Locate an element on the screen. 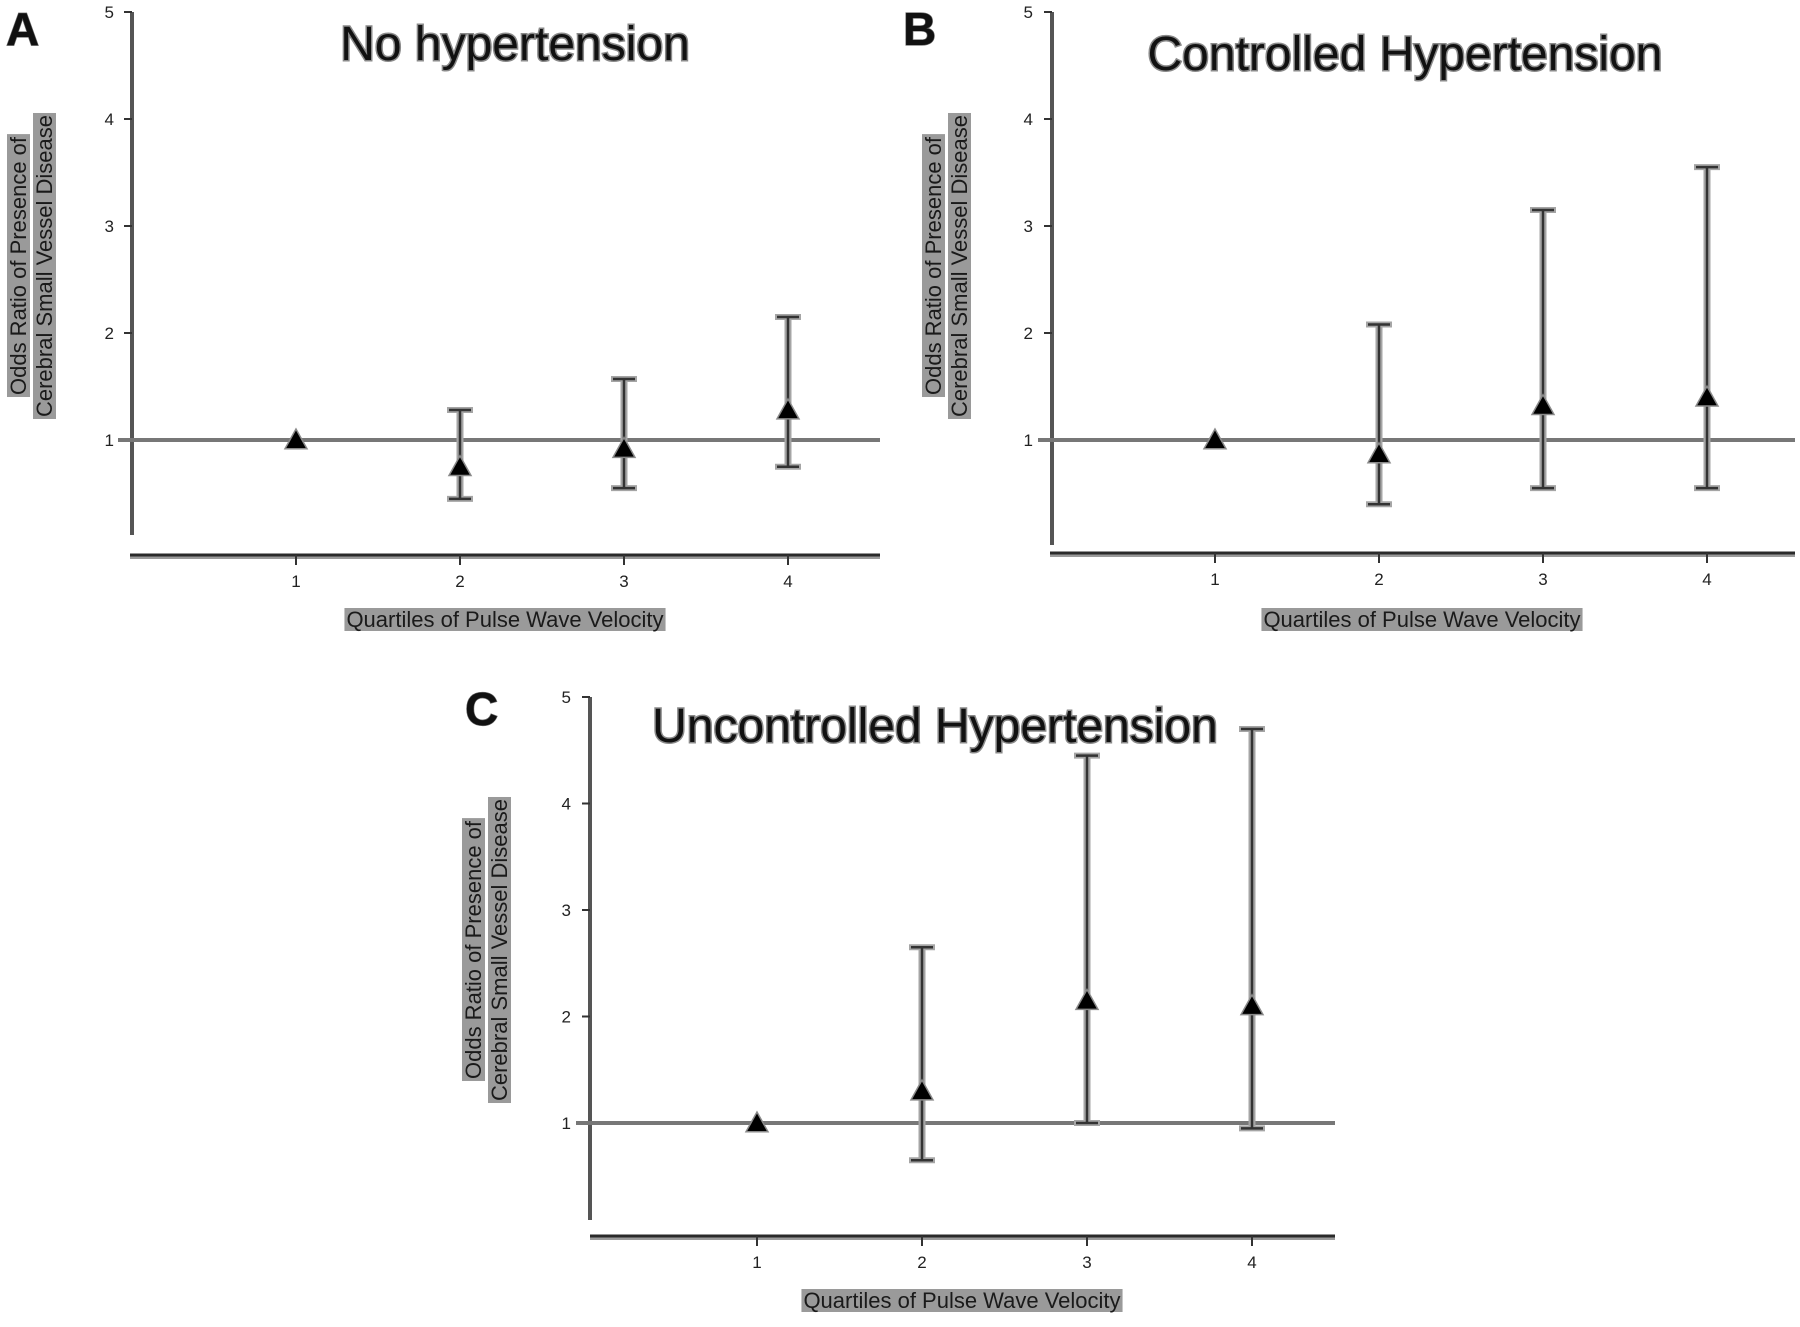  panel-letter: A is located at coordinates (22, 29).